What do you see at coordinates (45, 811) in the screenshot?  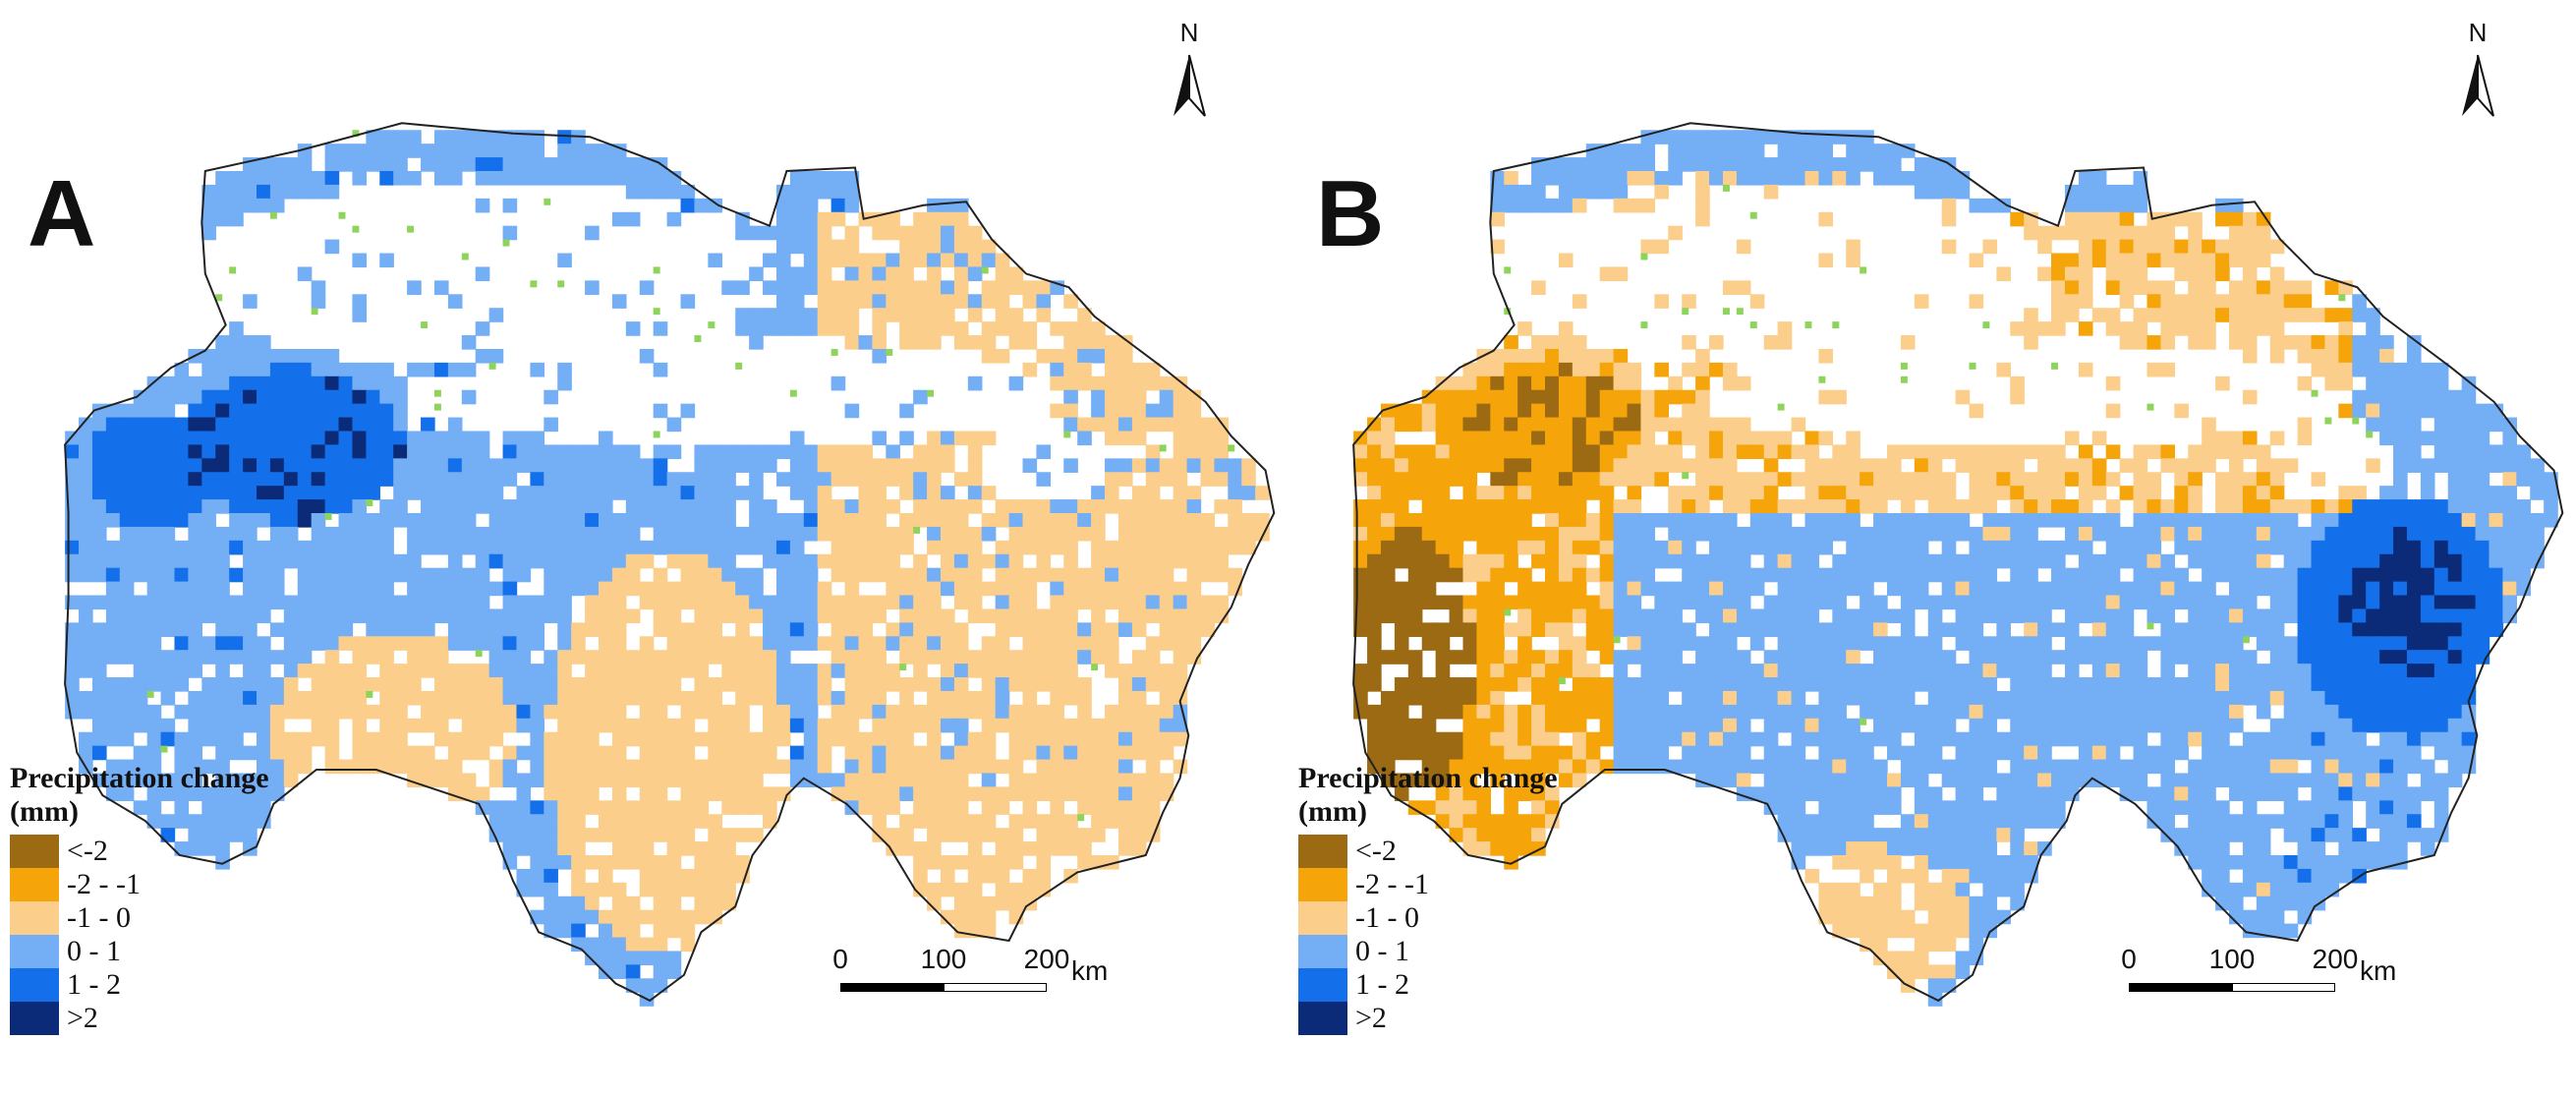 I see `legend-unit: (mm)` at bounding box center [45, 811].